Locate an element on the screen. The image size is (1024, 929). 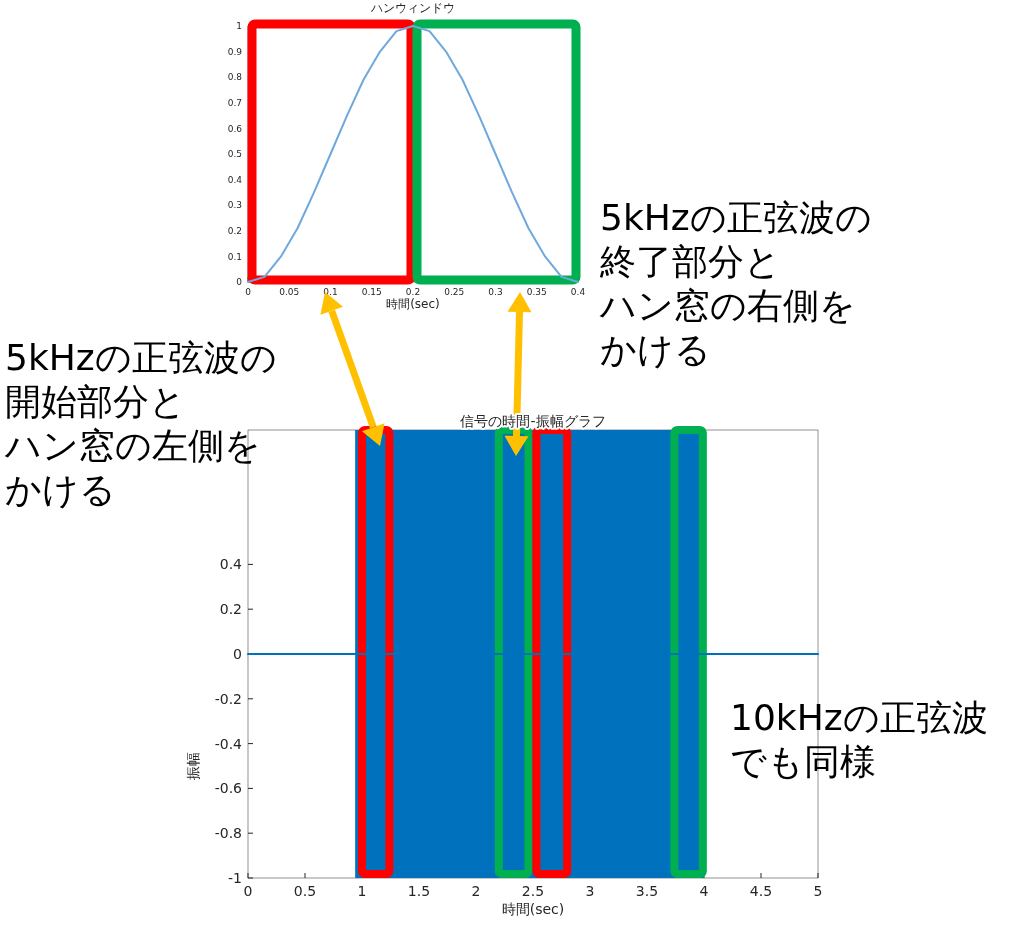
x-tick-label: 2.5 is located at coordinates (533, 891).